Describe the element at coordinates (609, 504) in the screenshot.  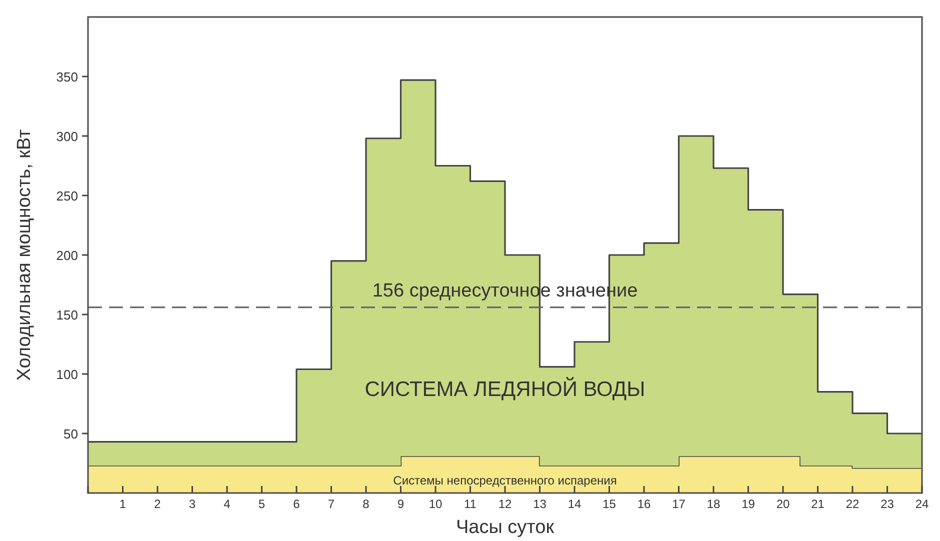
I see `x-tick-label: 15` at that location.